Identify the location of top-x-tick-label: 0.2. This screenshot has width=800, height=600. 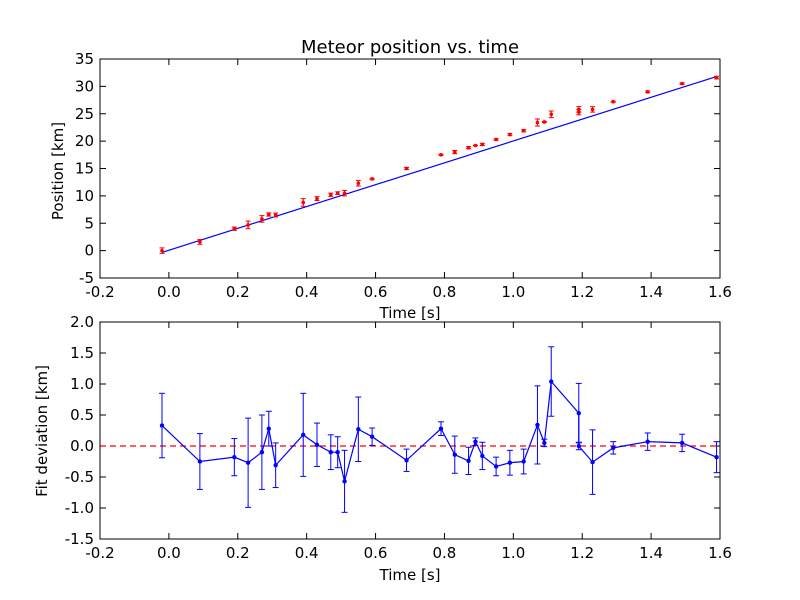
(238, 292).